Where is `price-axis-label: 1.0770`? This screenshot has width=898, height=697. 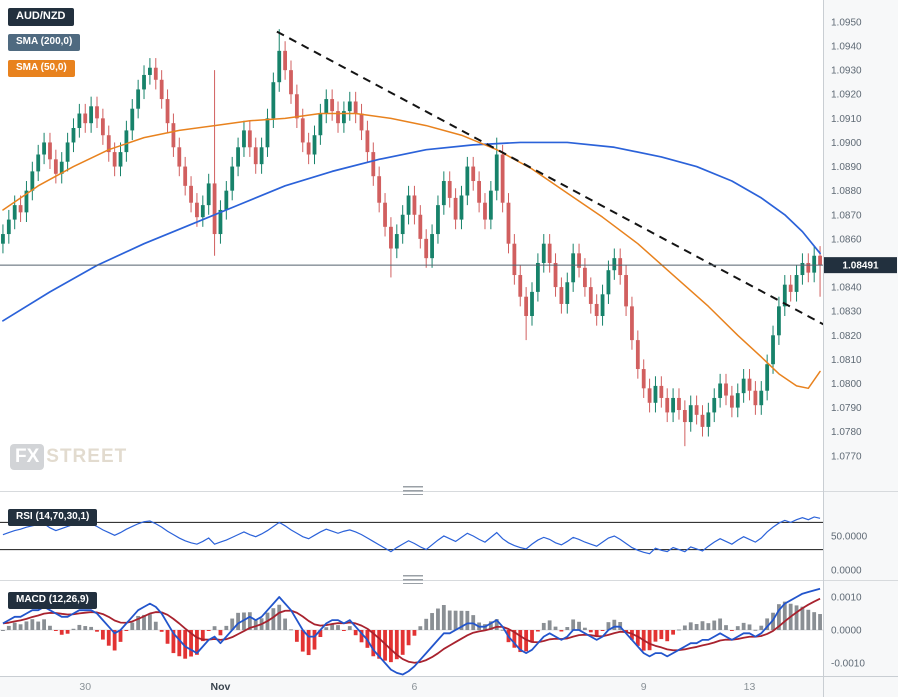 price-axis-label: 1.0770 is located at coordinates (846, 456).